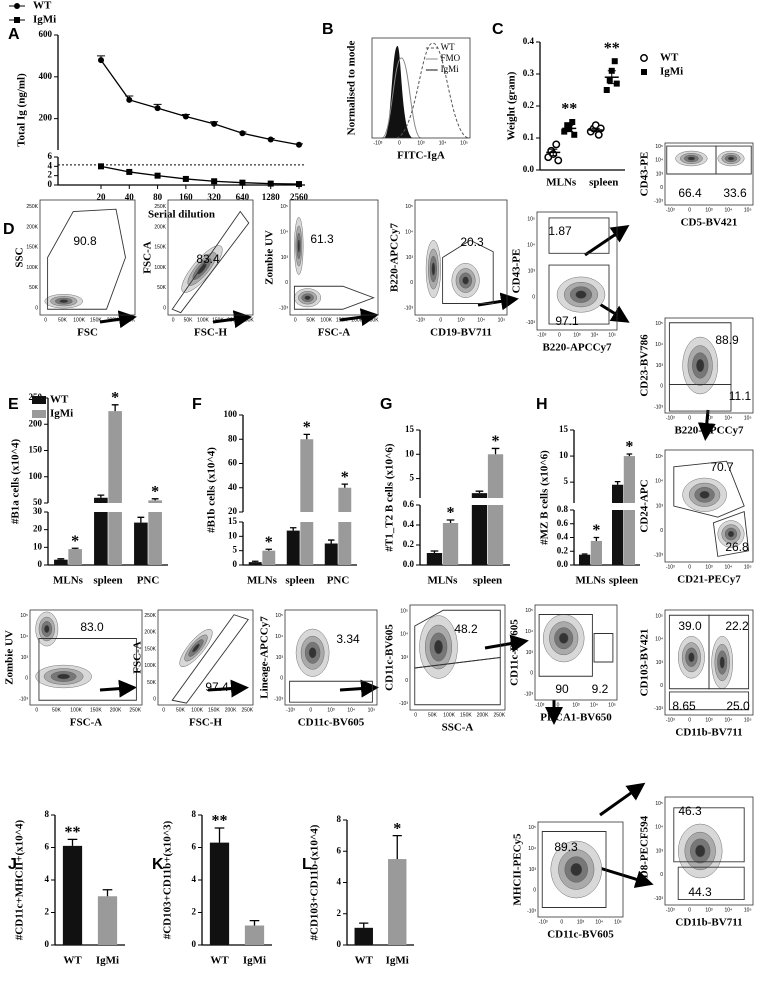 This screenshot has width=762, height=983. What do you see at coordinates (212, 490) in the screenshot?
I see `y-axis-label: #B1b cells (x10^4)` at bounding box center [212, 490].